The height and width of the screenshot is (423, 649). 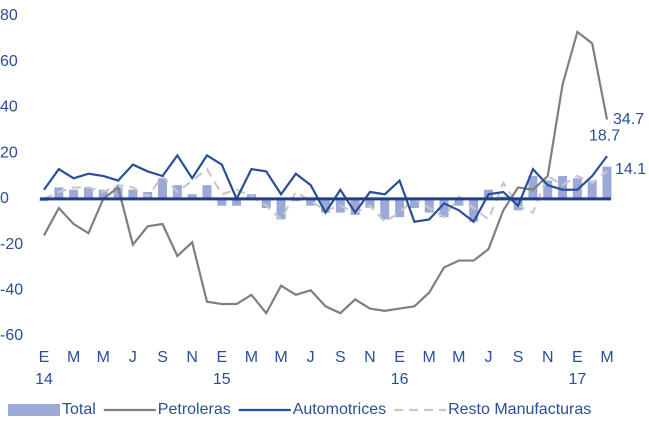 What do you see at coordinates (9, 107) in the screenshot?
I see `y-tick-label: 40` at bounding box center [9, 107].